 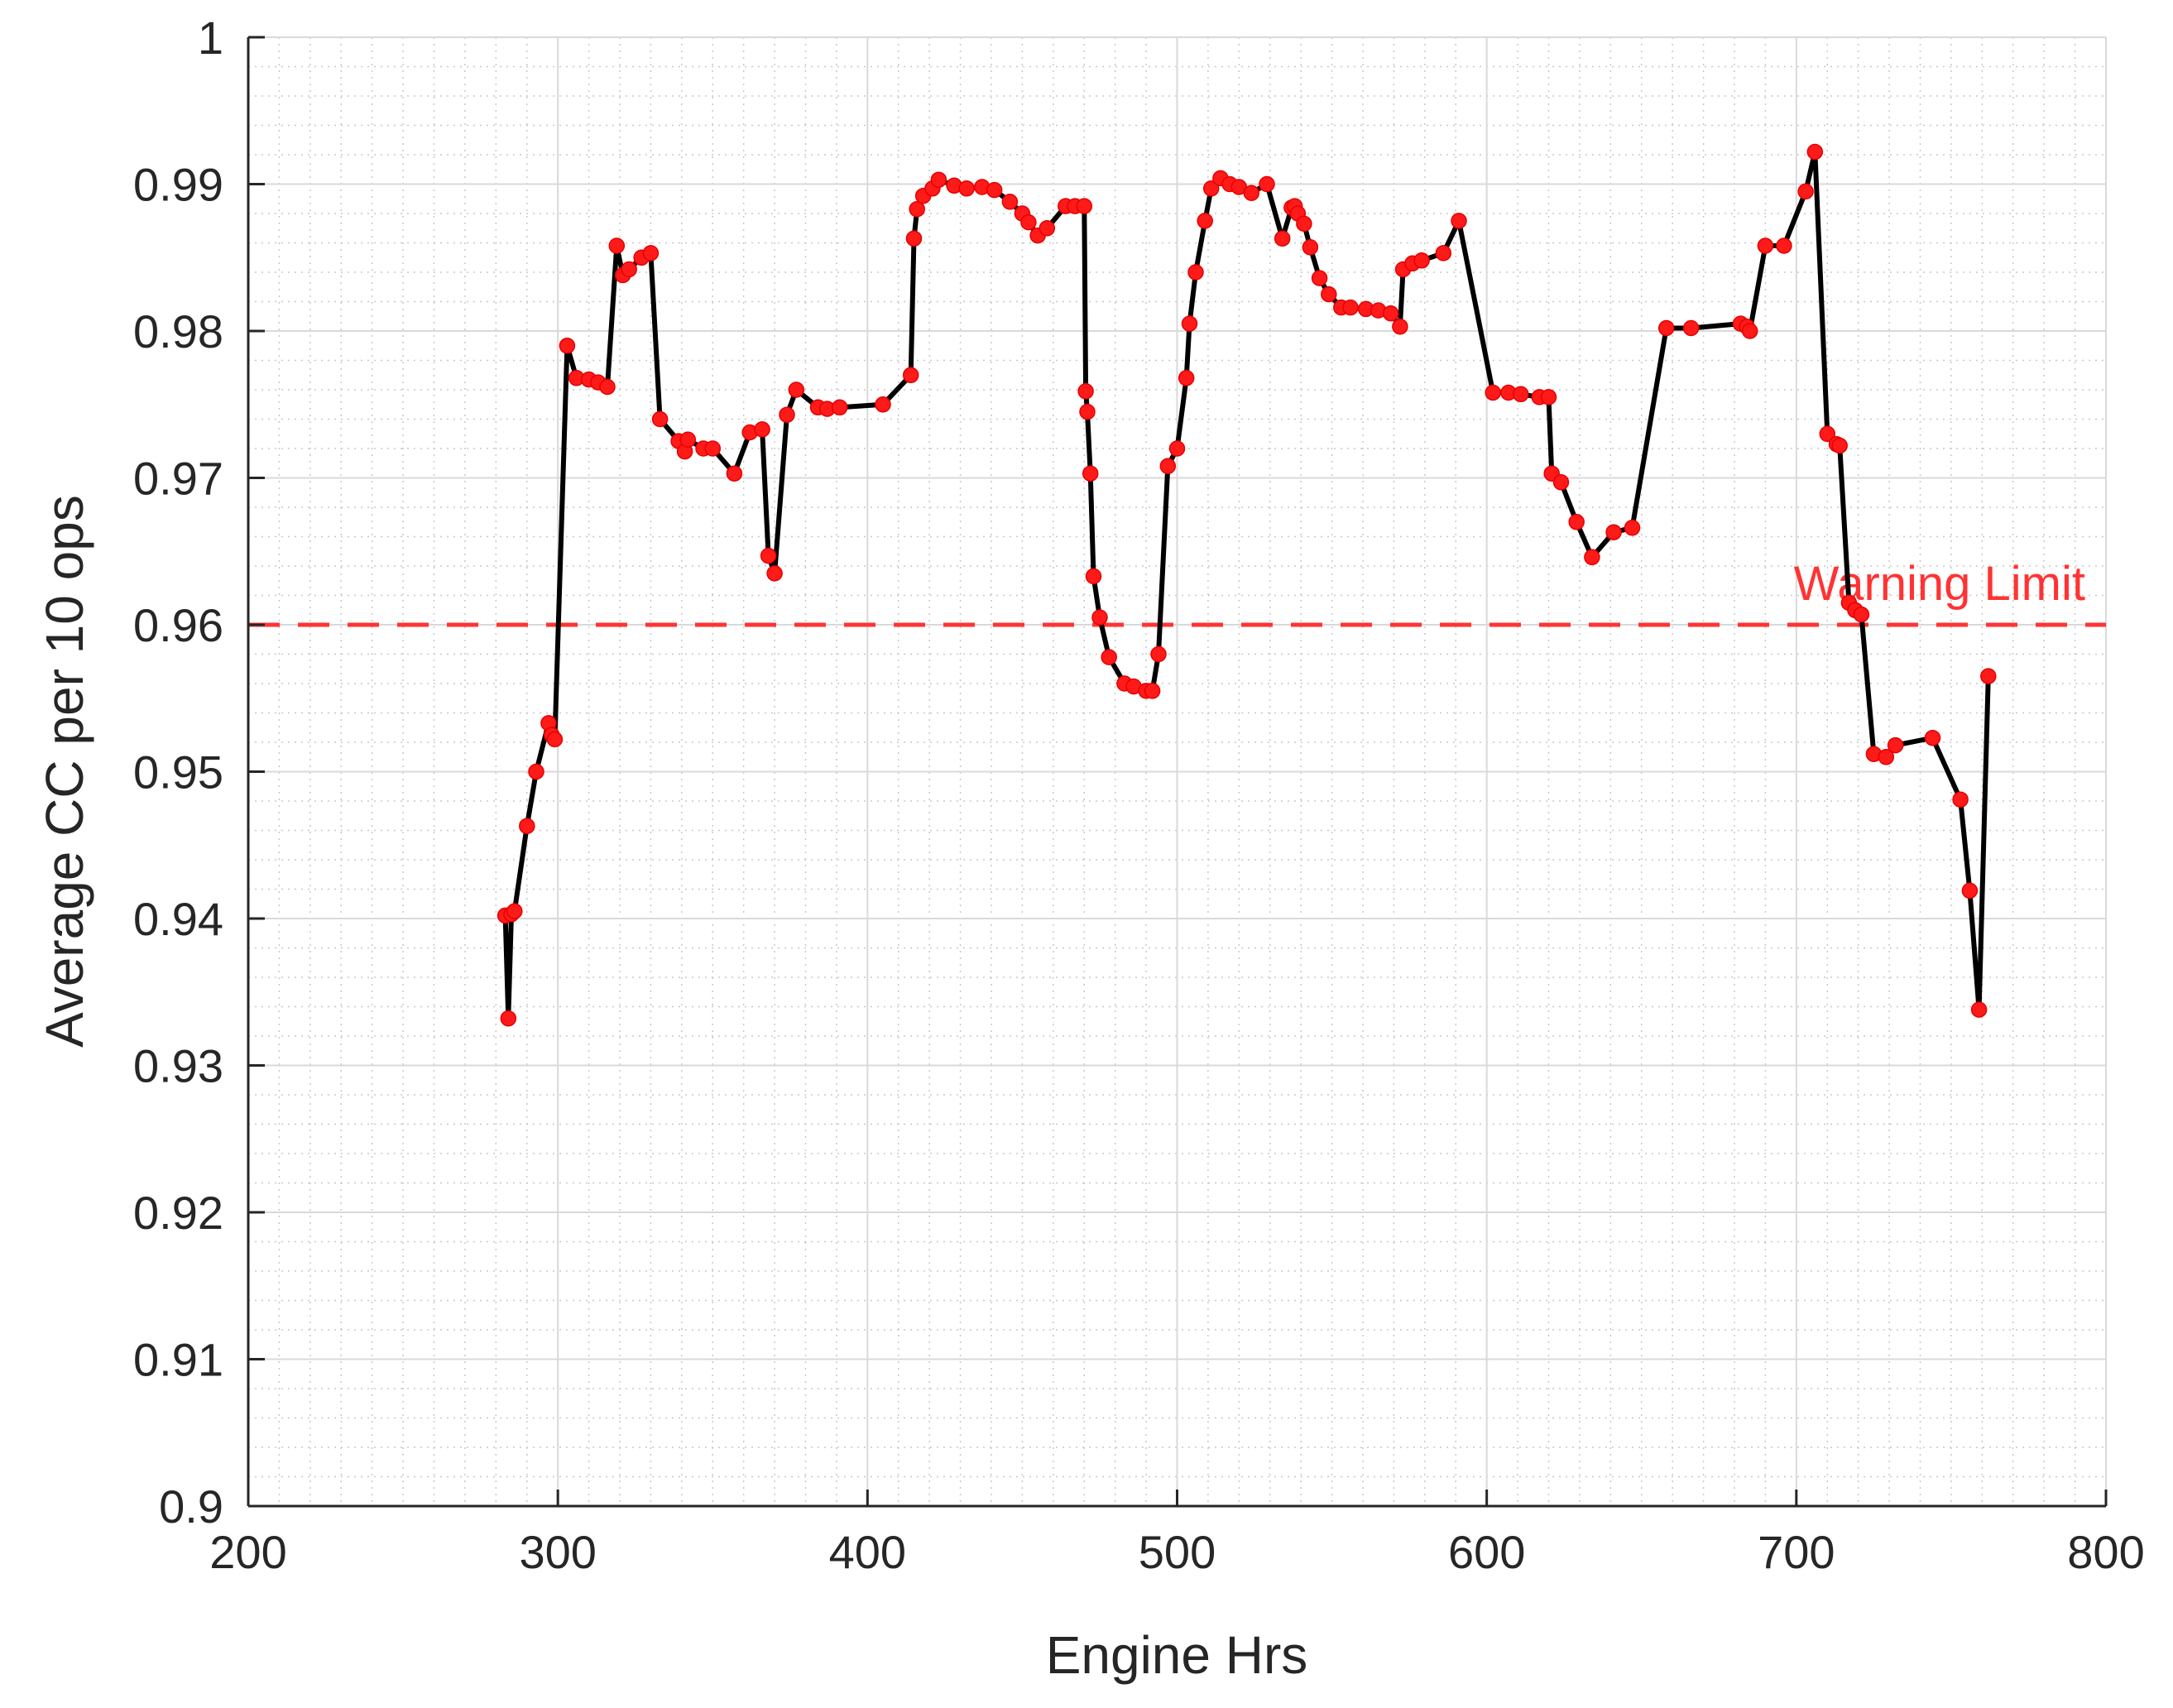 What do you see at coordinates (178, 919) in the screenshot?
I see `y-tick-label: 0.94` at bounding box center [178, 919].